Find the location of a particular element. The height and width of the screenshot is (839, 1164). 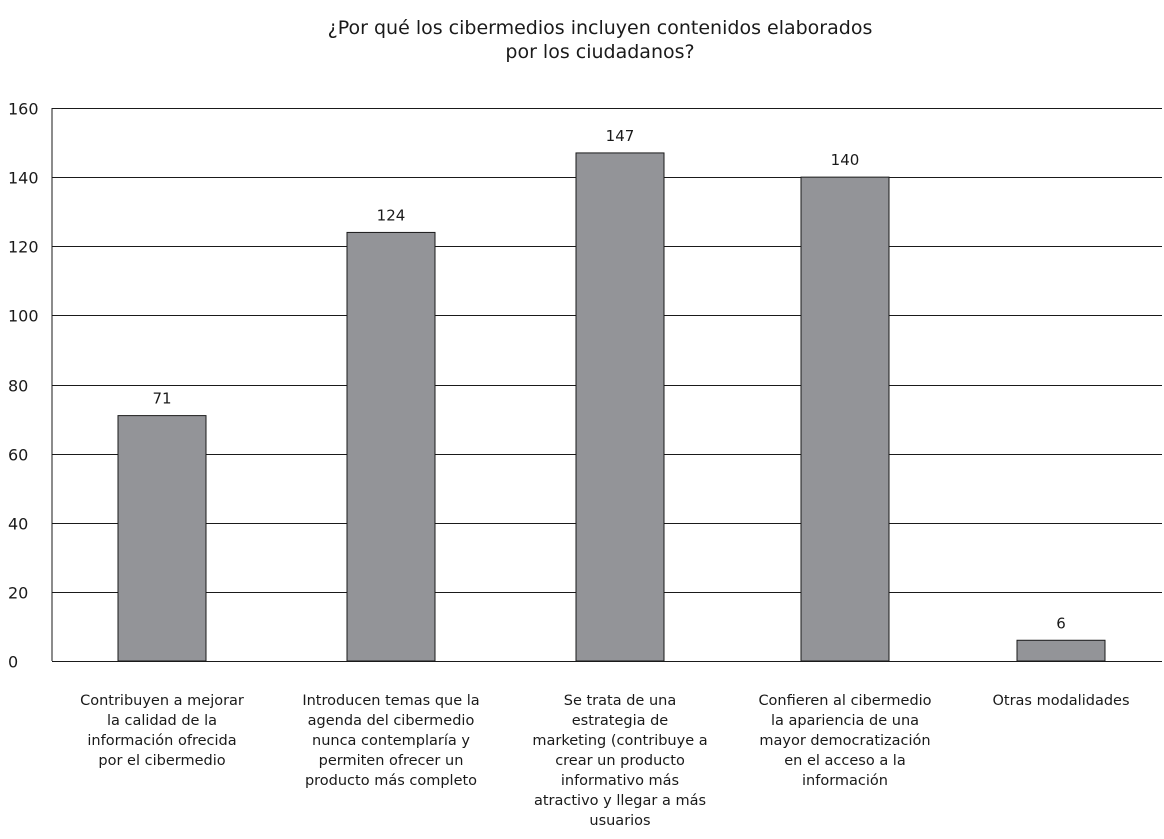

x-category-label-line: informativo más is located at coordinates (620, 781).